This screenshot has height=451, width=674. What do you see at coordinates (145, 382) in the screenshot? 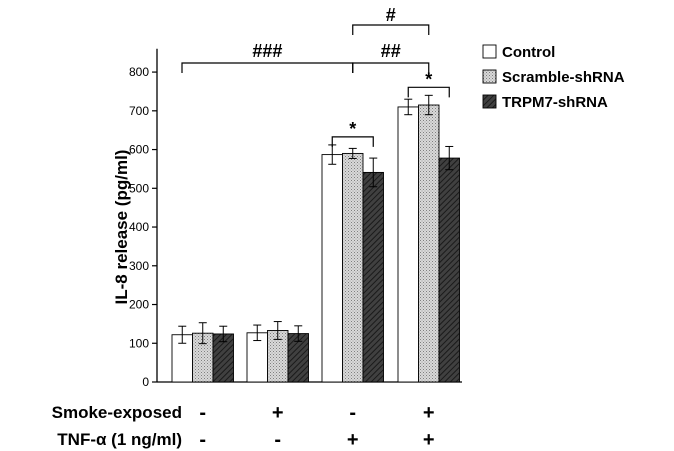
I see `y-tick-label: 0` at bounding box center [145, 382].